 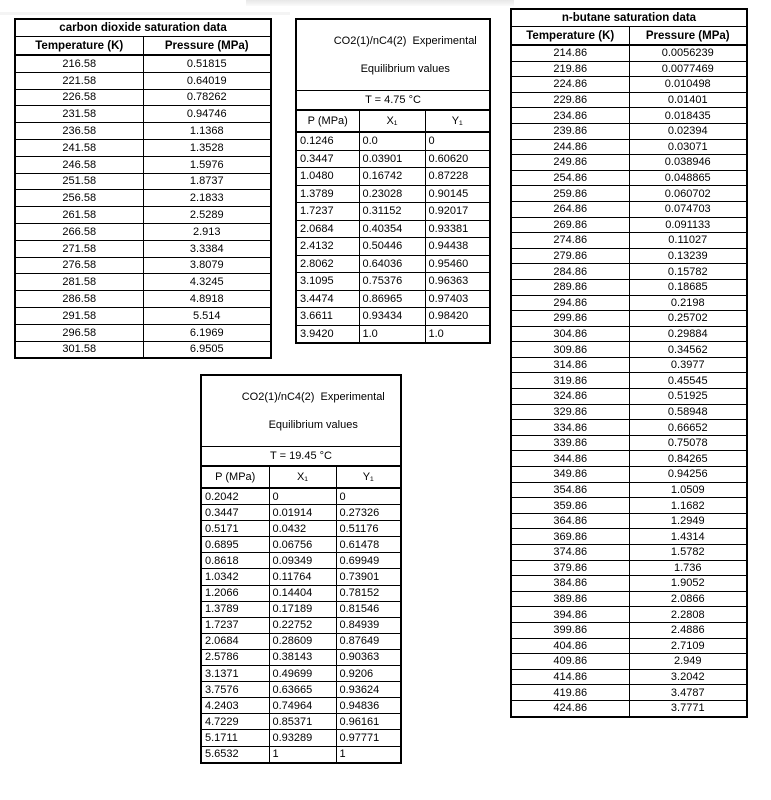 I want to click on column-header-temperature: Temperature (K), so click(x=79, y=46).